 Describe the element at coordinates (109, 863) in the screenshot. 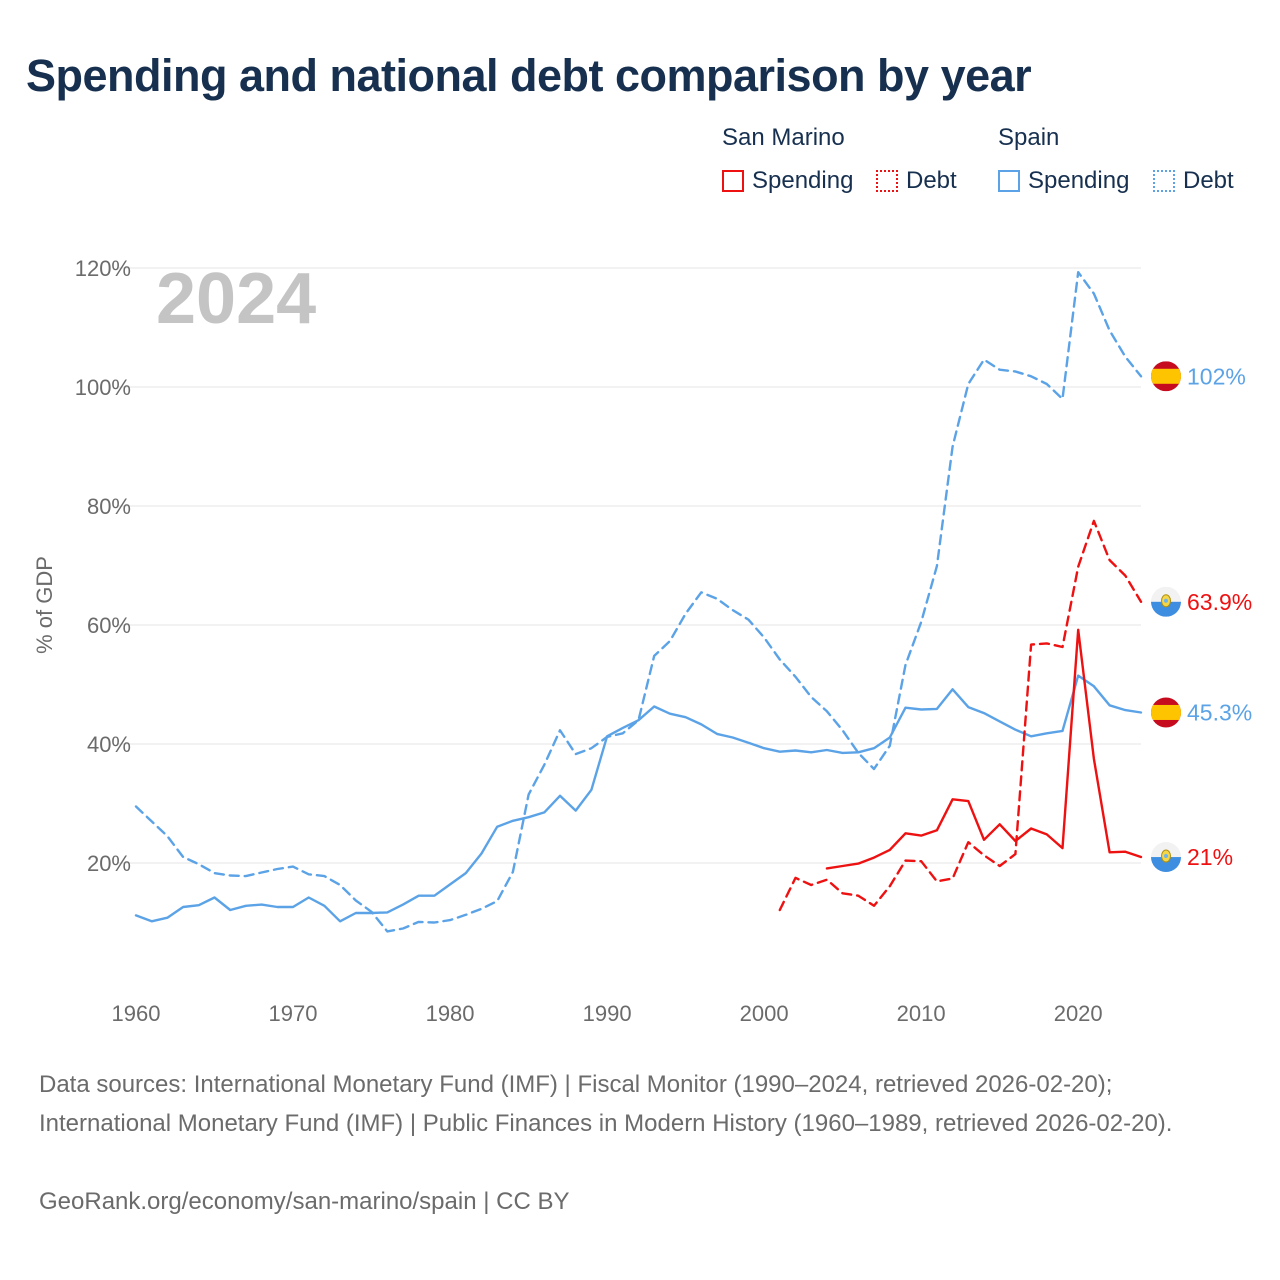

I see `y-tick-label: 20%` at that location.